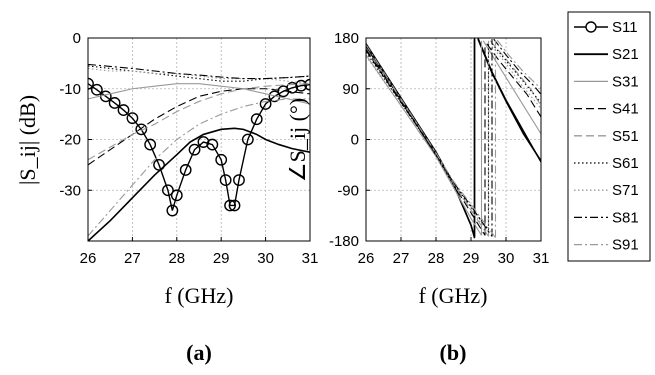  I want to click on legend-item-s71: S71, so click(606, 190).